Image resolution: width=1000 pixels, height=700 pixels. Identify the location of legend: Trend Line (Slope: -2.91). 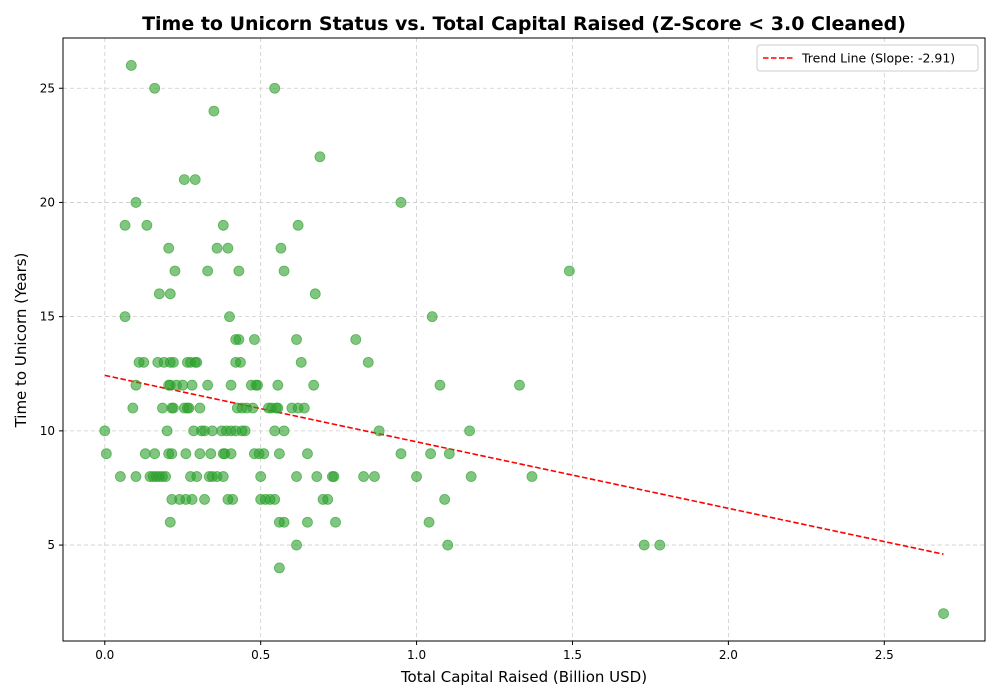
(867, 58).